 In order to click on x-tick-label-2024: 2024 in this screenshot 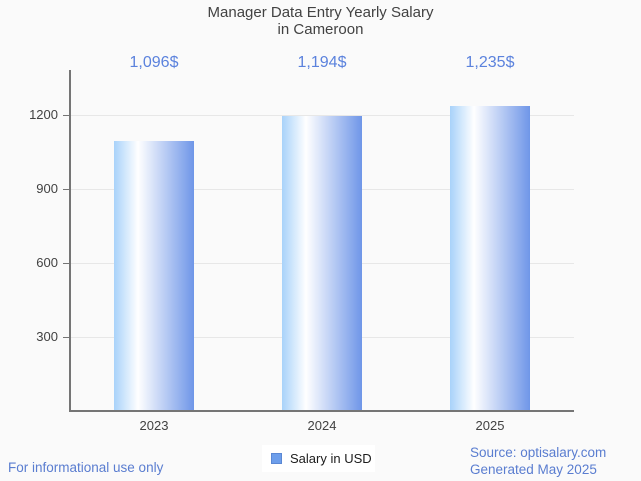, I will do `click(322, 425)`.